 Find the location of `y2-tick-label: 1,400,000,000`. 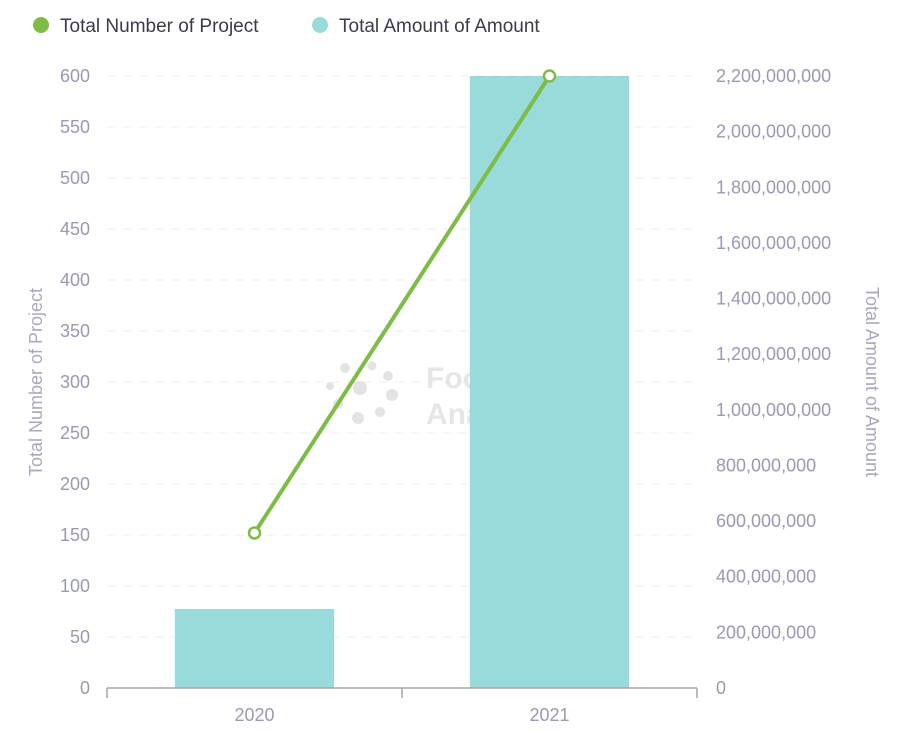

y2-tick-label: 1,400,000,000 is located at coordinates (773, 299).